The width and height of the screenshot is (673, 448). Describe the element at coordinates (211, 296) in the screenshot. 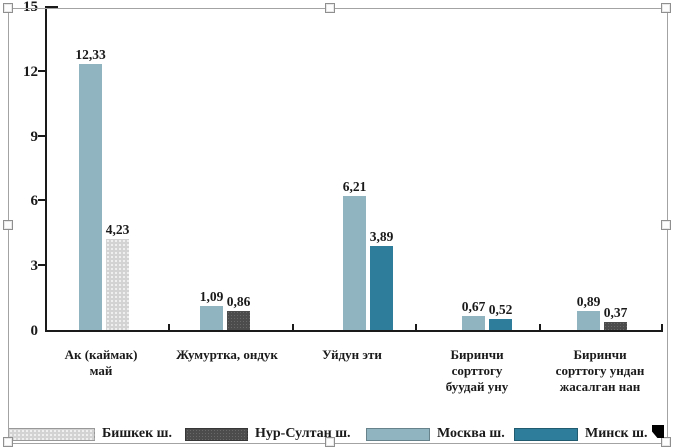

I see `bar-value-label: 1,09` at that location.